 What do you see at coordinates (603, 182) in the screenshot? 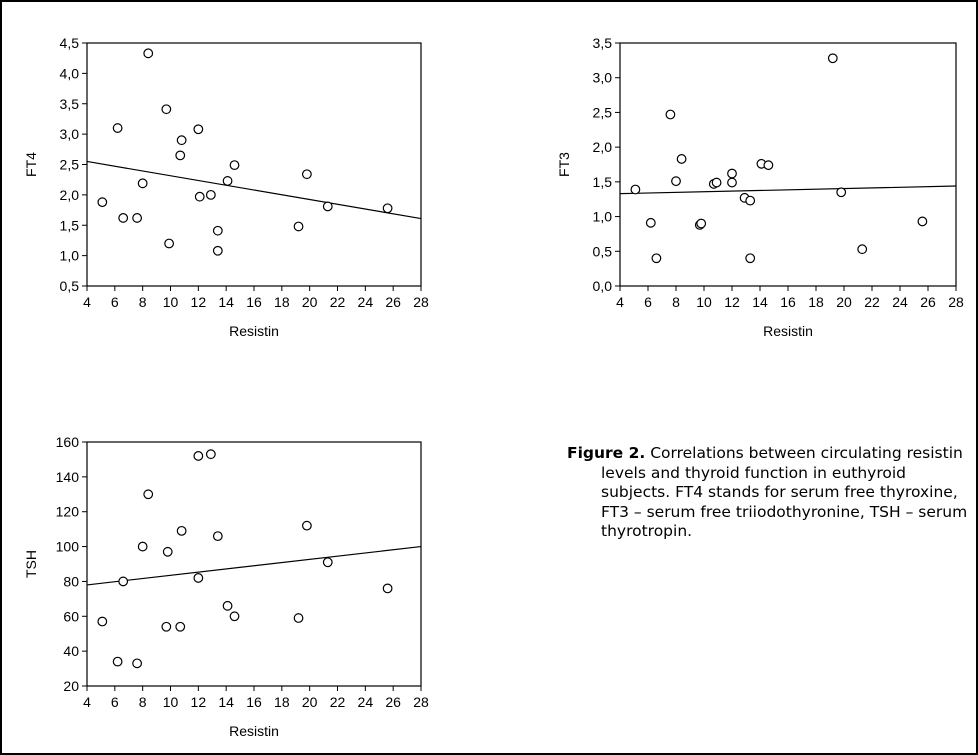
I see `ft3-y-tick-label: 1,5` at bounding box center [603, 182].